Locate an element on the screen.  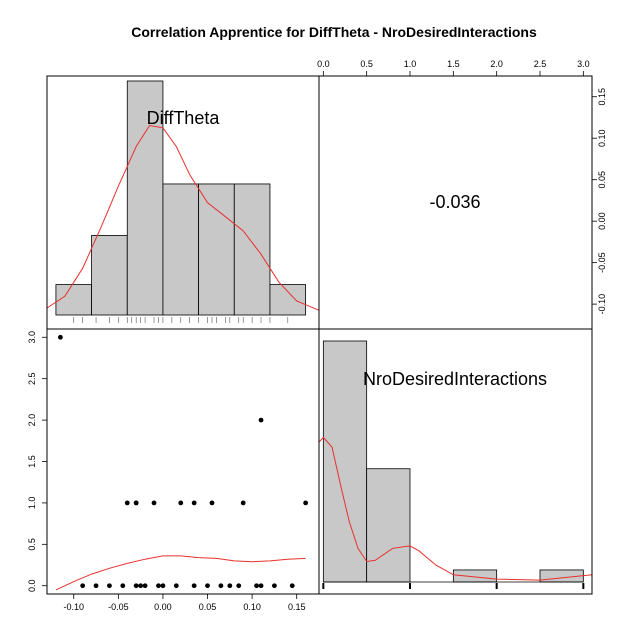
correlation-value: -0.036 is located at coordinates (454, 202).